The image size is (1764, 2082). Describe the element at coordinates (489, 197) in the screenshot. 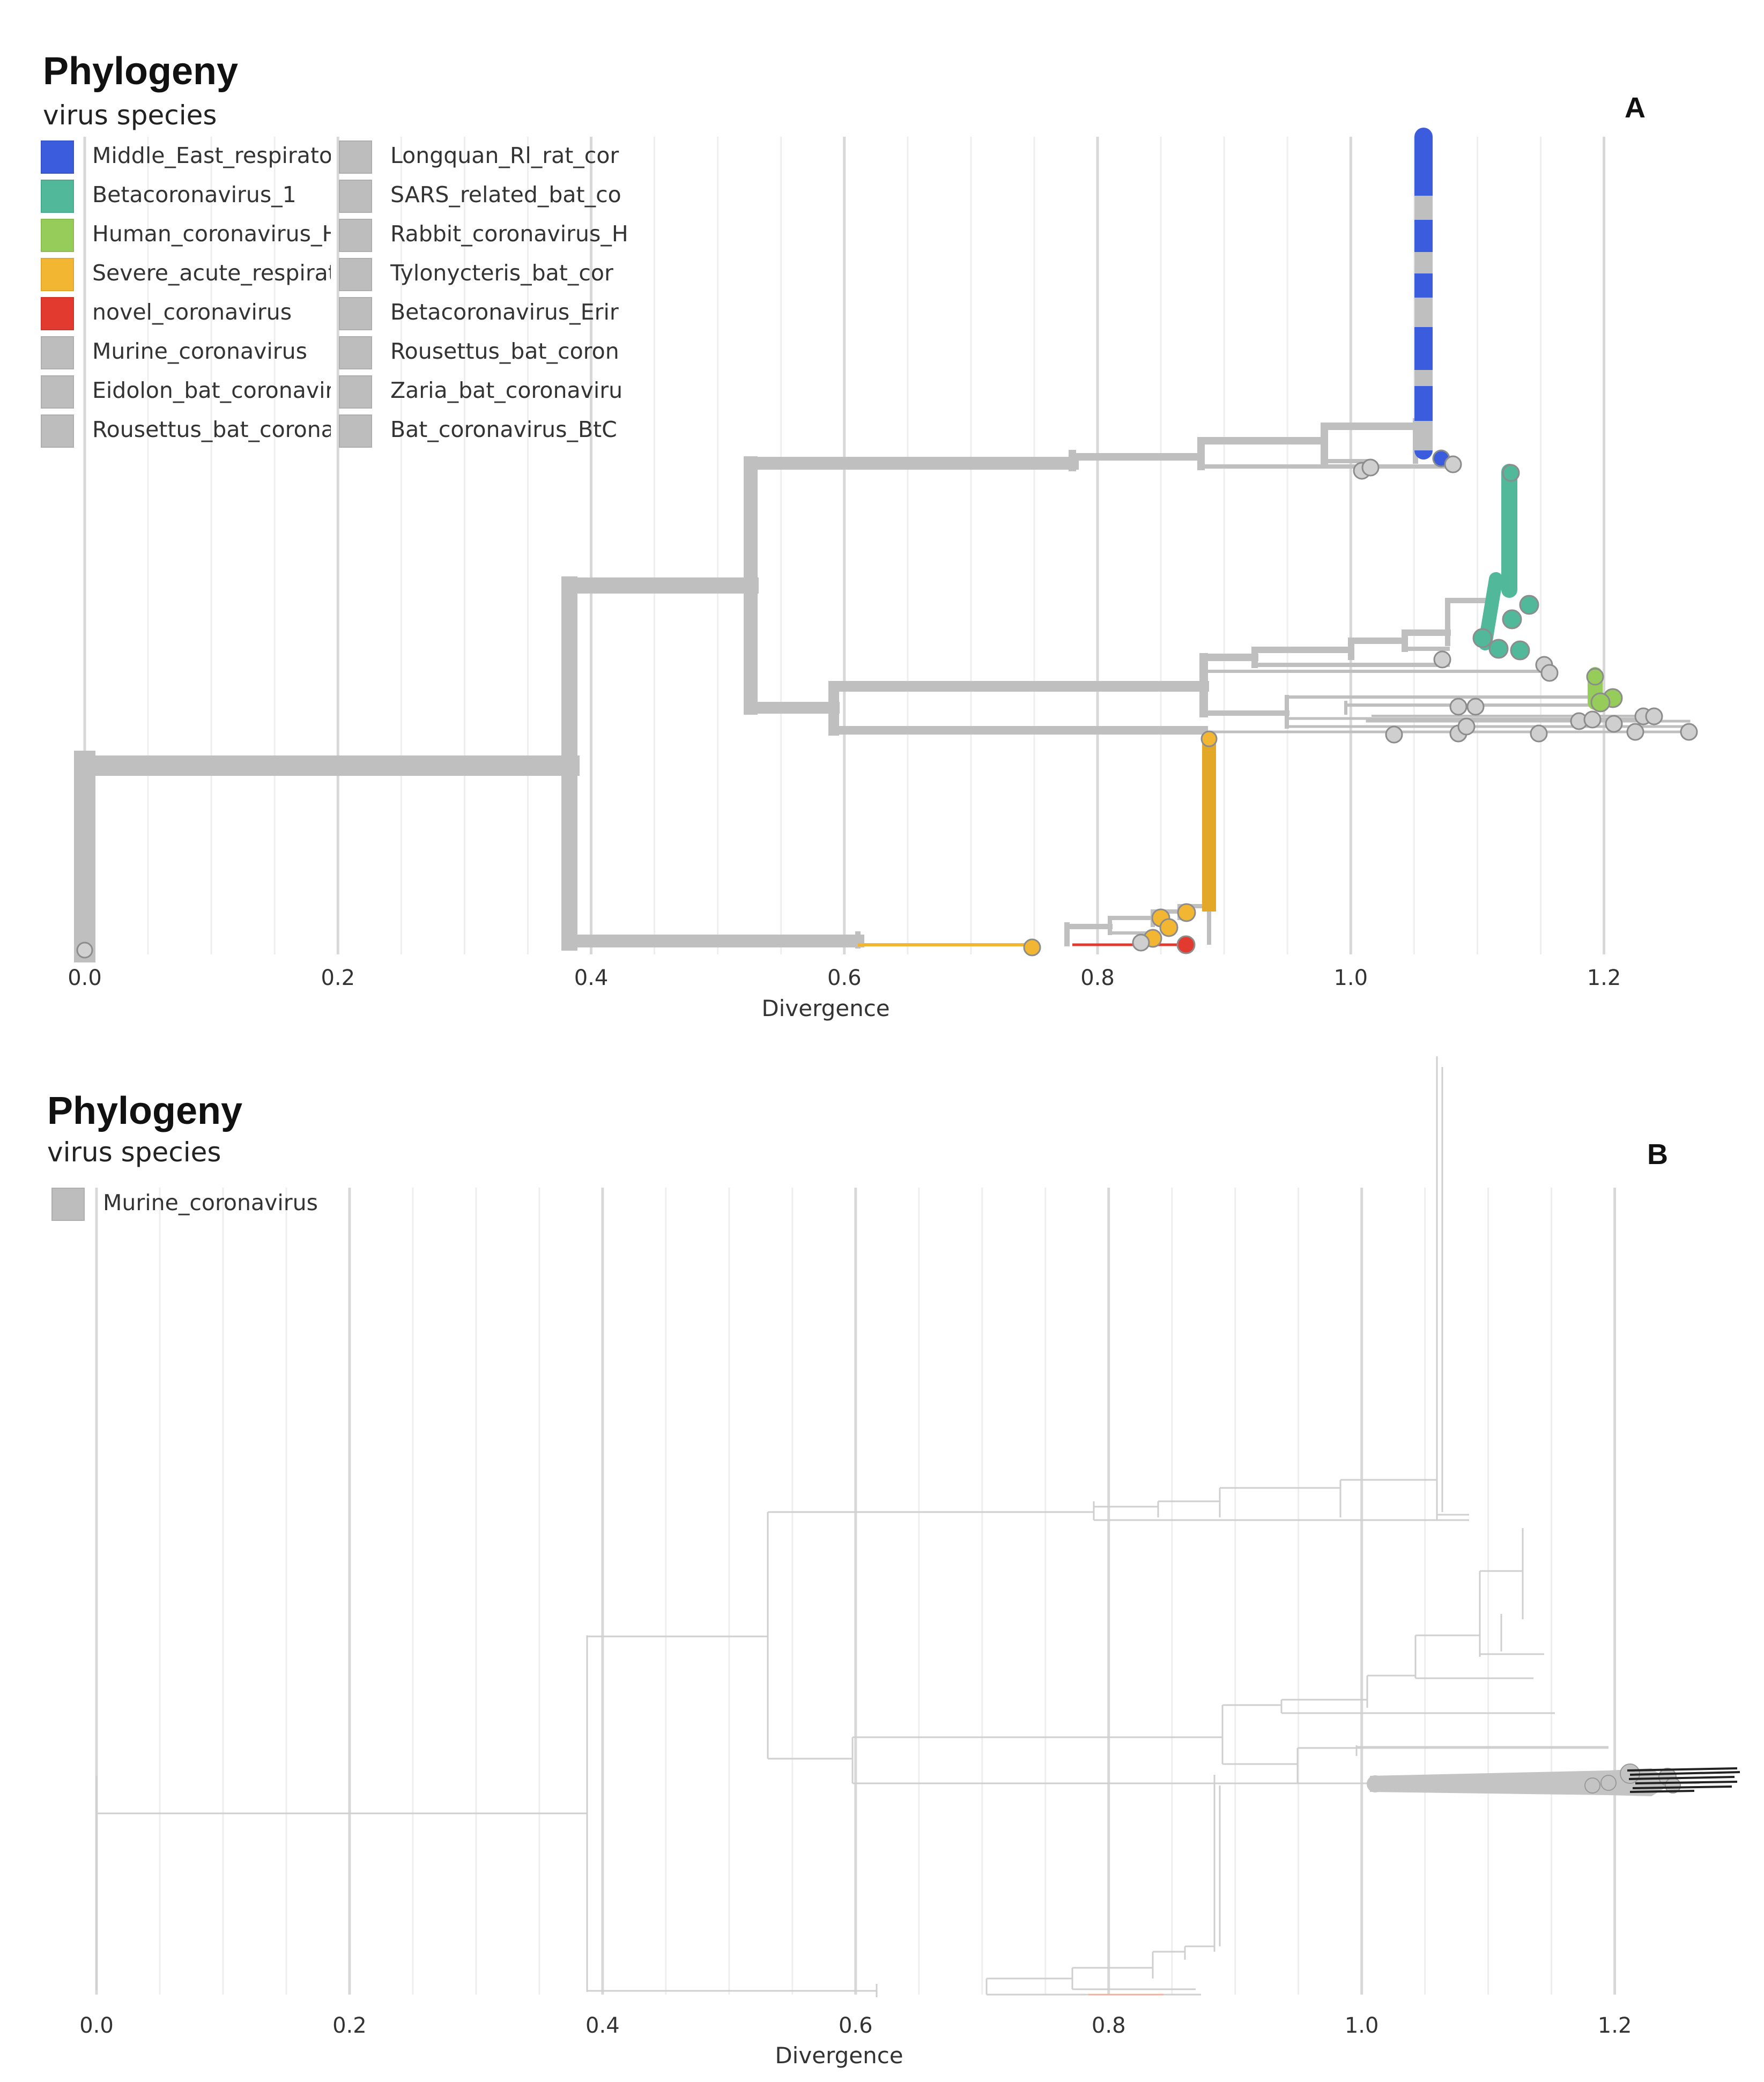

I see `legend-item: SARS_related_bat_co` at that location.